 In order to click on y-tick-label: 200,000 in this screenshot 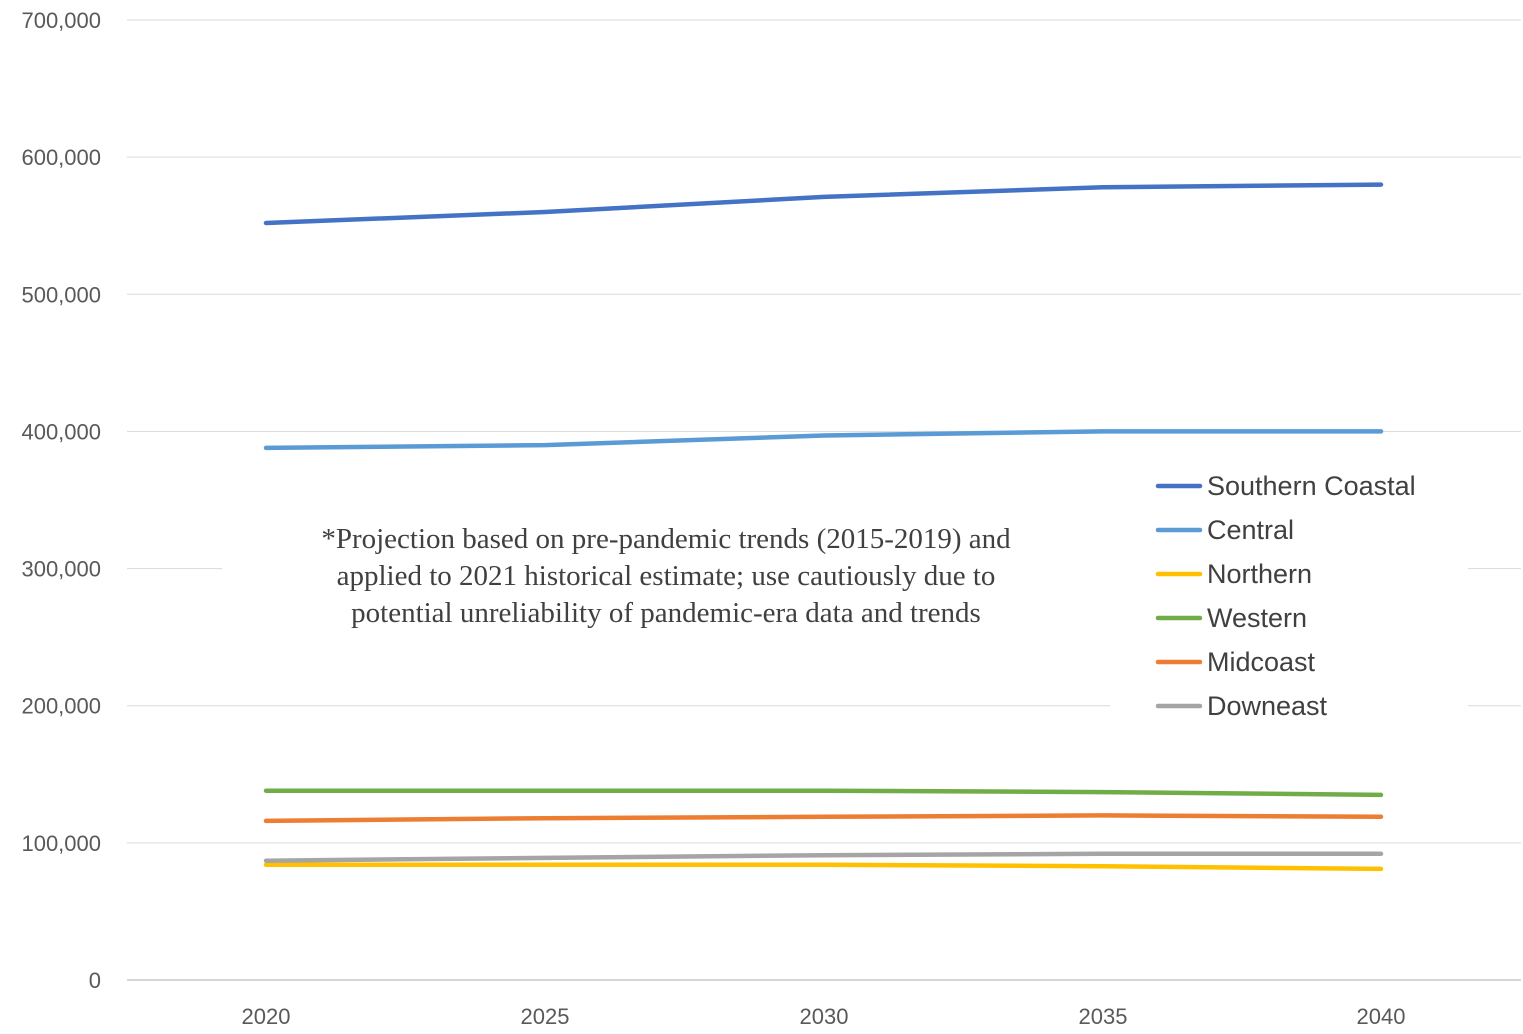, I will do `click(61, 706)`.